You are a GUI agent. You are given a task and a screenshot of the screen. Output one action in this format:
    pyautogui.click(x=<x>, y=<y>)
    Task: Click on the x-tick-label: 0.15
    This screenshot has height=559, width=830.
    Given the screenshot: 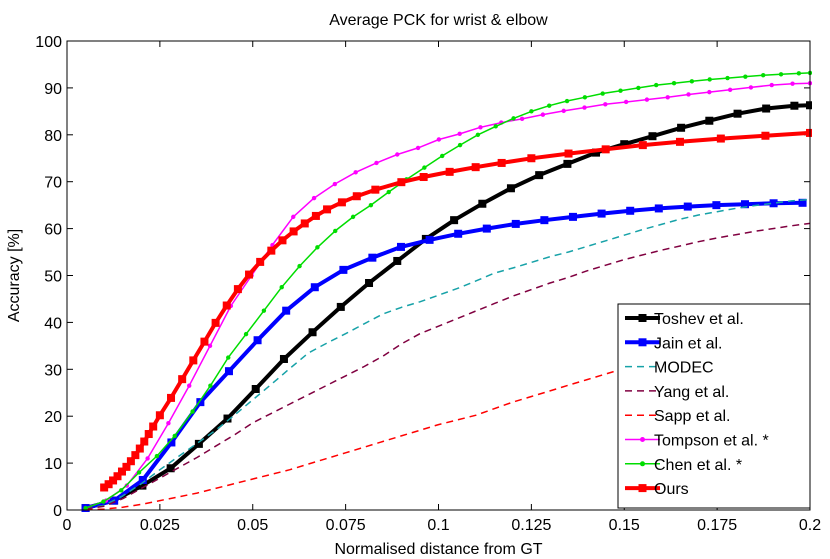 What is the action you would take?
    pyautogui.click(x=624, y=525)
    